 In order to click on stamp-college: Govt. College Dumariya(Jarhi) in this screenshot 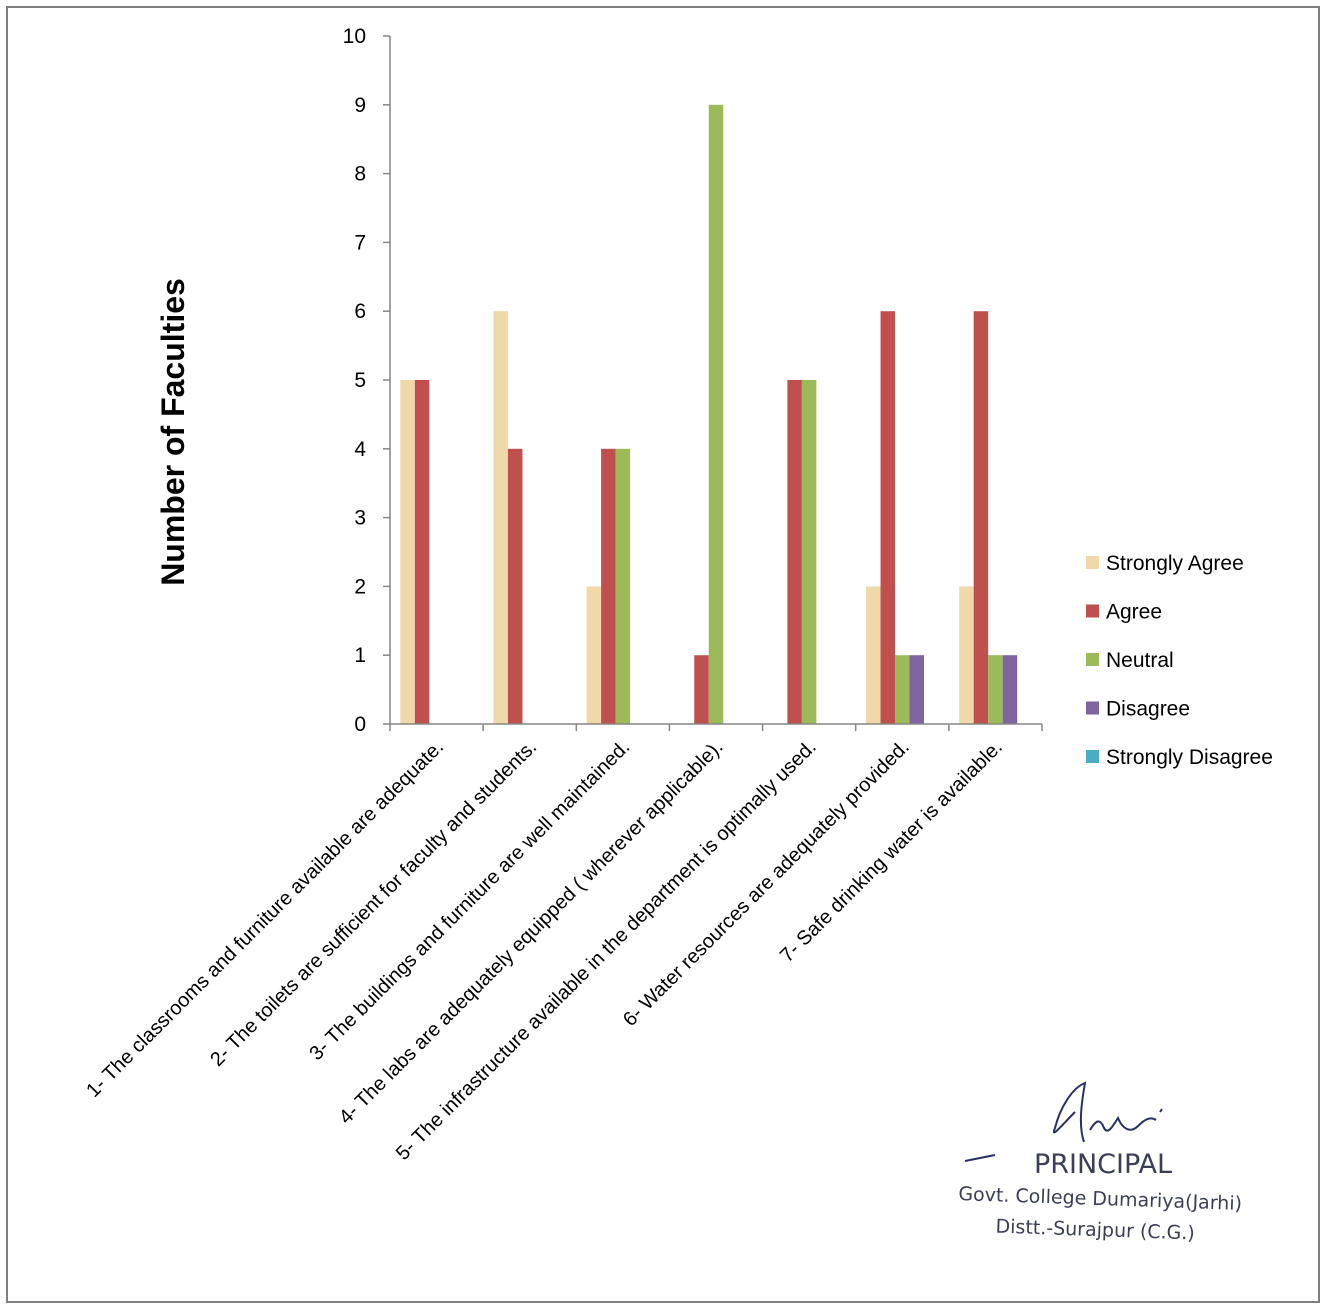, I will do `click(1100, 1199)`.